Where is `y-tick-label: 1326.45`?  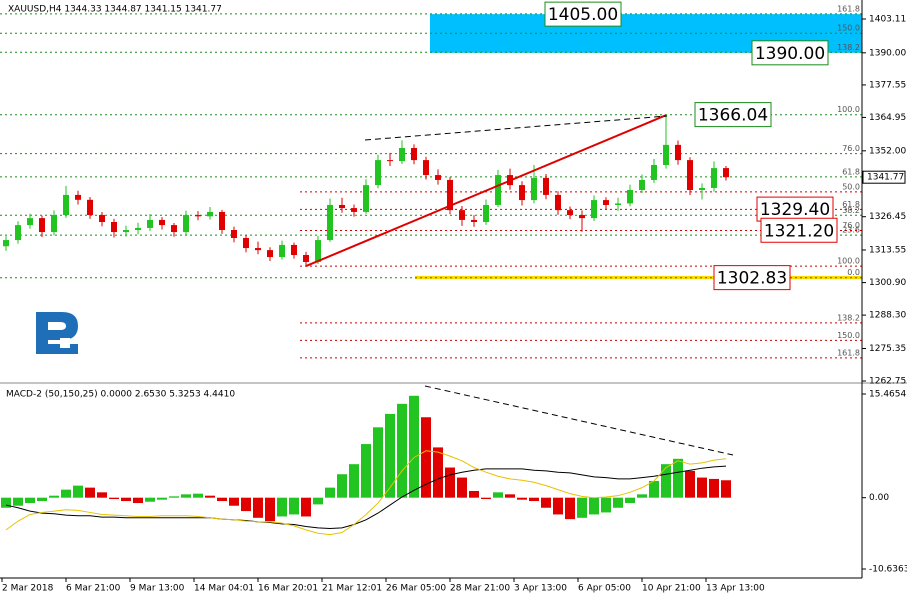
y-tick-label: 1326.45 is located at coordinates (887, 217).